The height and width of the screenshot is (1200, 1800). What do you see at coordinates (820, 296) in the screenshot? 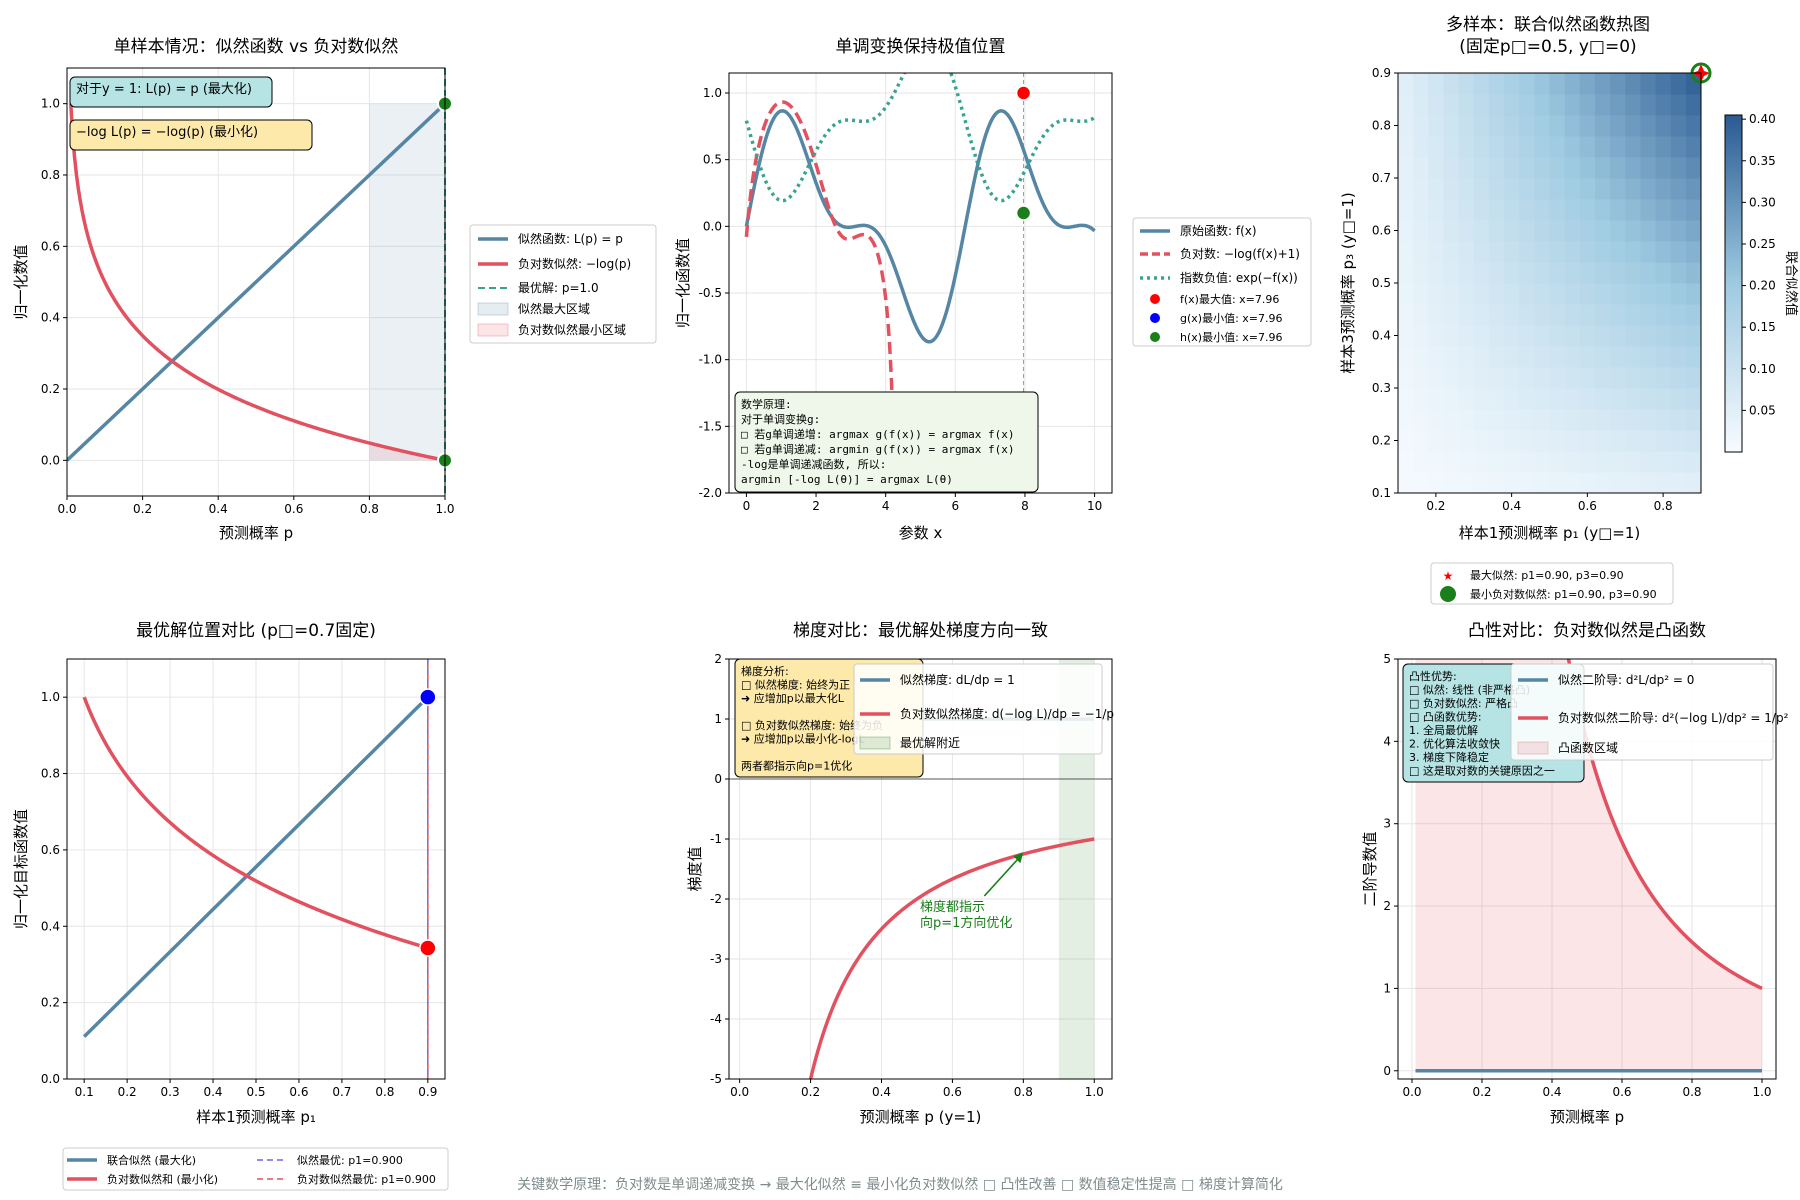
I see `neglog-function-line` at bounding box center [820, 296].